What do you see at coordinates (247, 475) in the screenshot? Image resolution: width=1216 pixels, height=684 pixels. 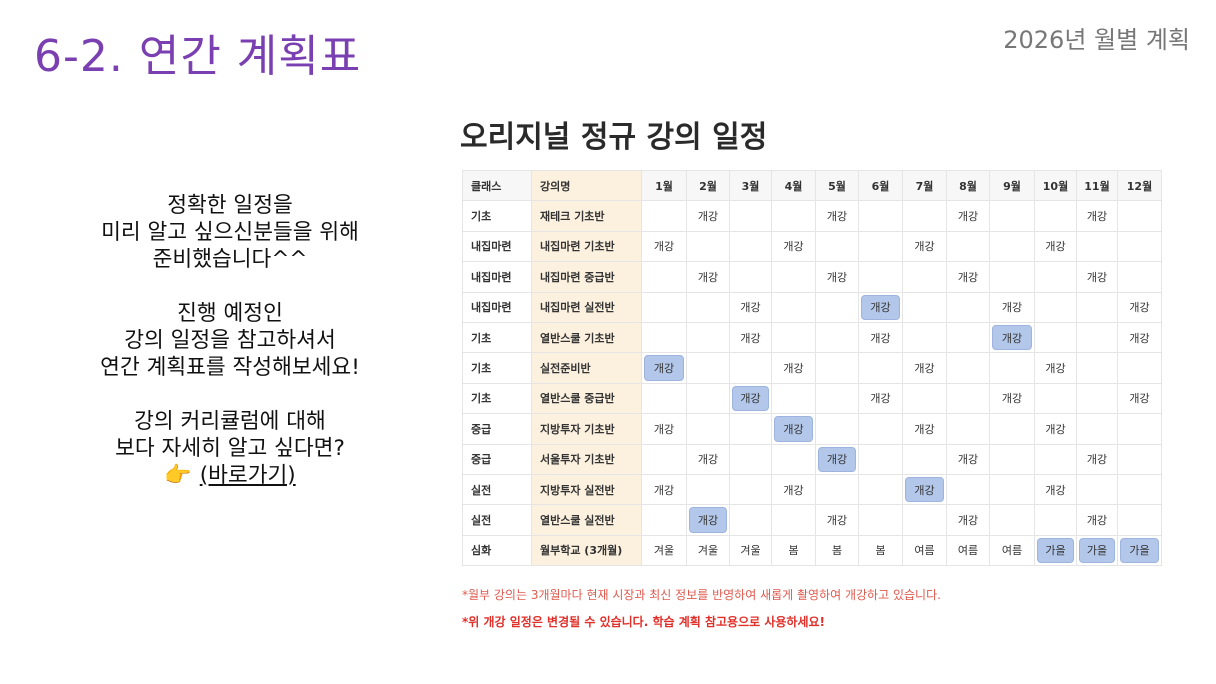 I see `curriculum-link: (바로가기)` at bounding box center [247, 475].